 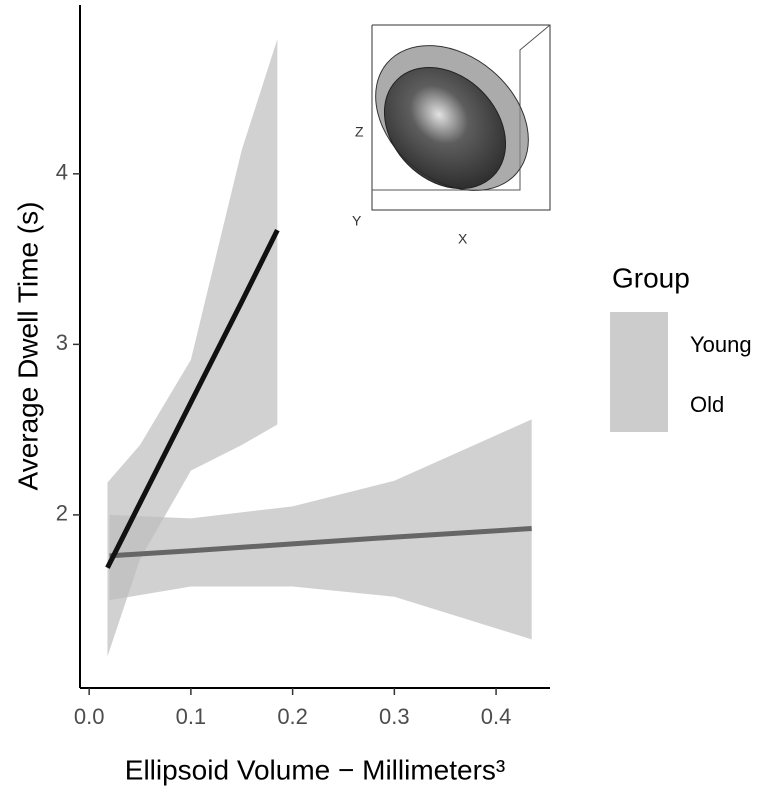 I want to click on x-tick-label: 0.3, so click(x=394, y=716).